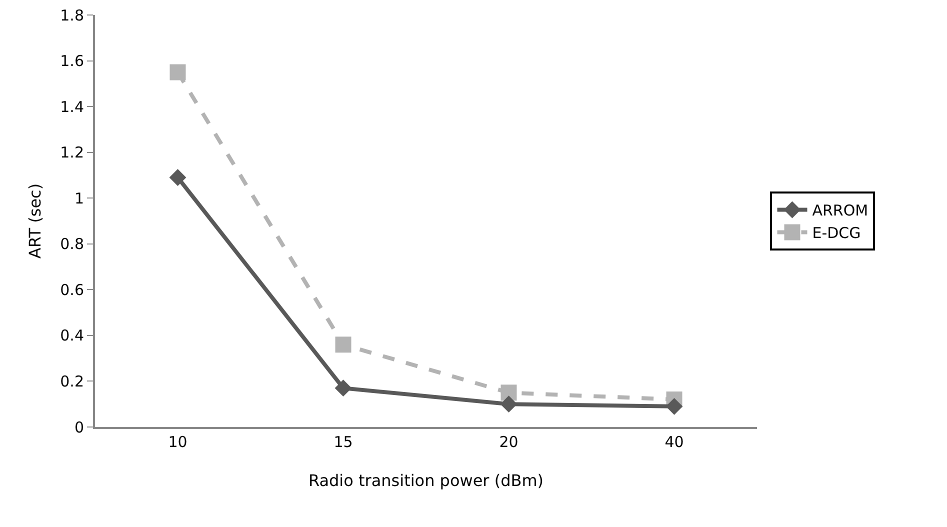  I want to click on x-axis-title: Radio transition power (dBm), so click(426, 480).